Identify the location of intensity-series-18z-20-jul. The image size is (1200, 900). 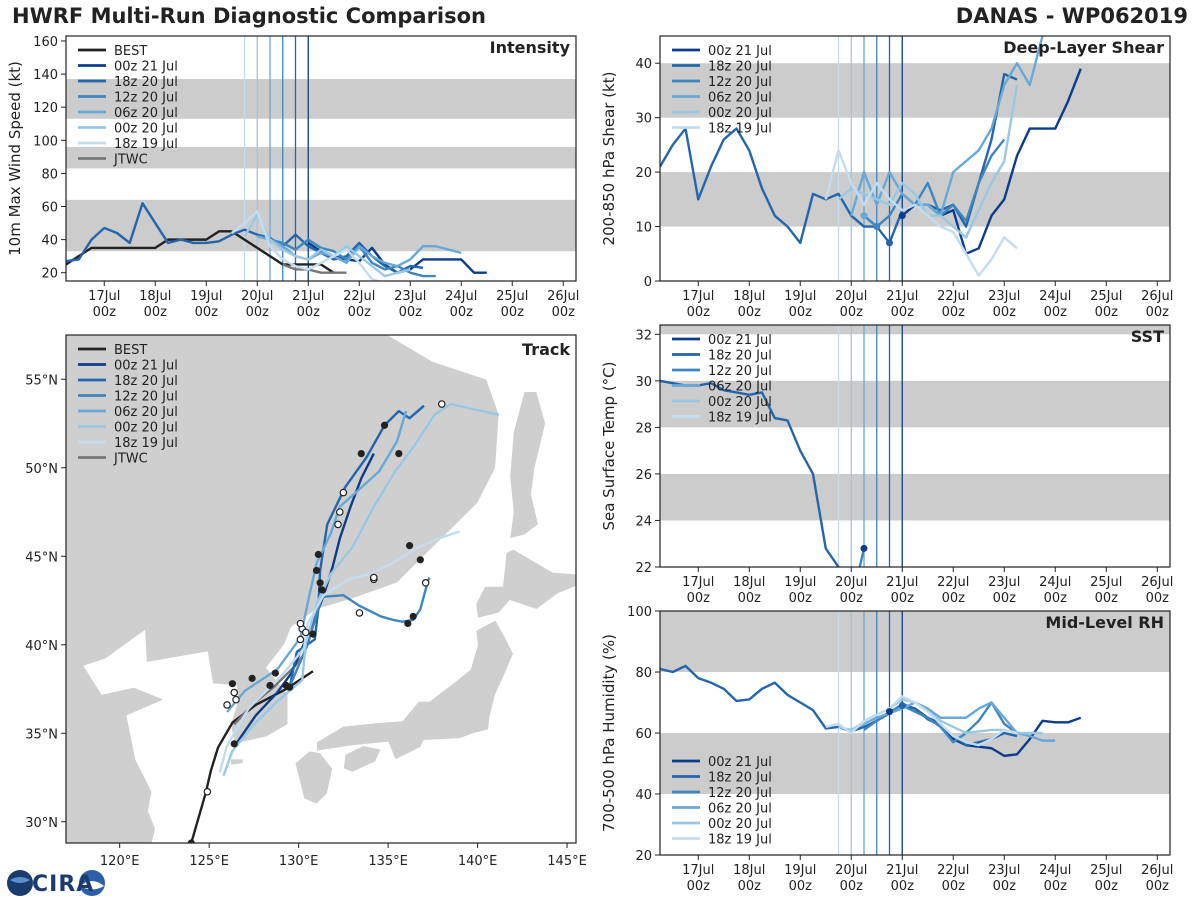
(245, 237).